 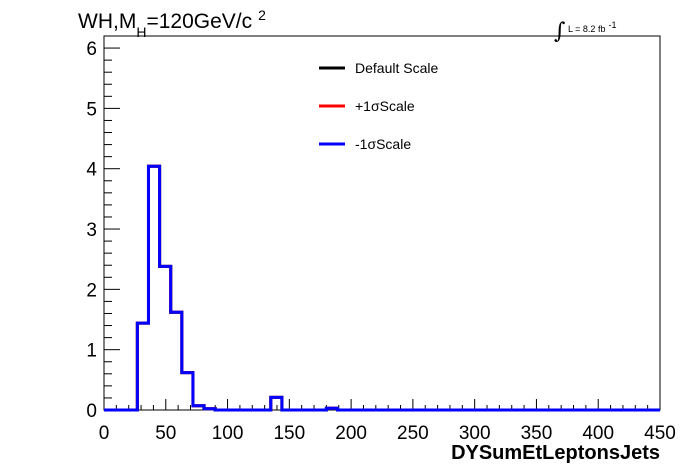 I want to click on y-tick-label: 3, so click(x=91, y=230).